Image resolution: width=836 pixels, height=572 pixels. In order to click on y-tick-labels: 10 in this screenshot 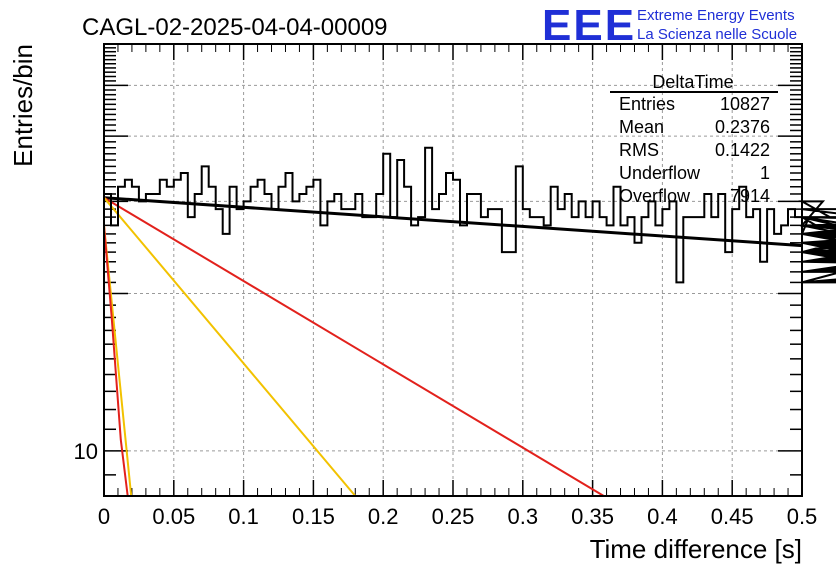, I will do `click(86, 451)`.